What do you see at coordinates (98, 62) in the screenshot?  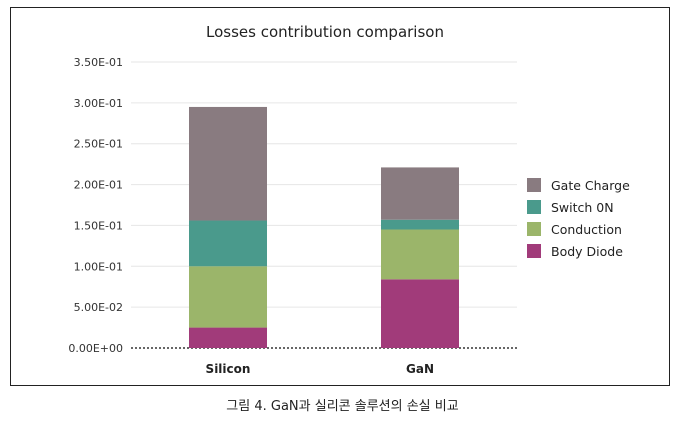 I see `y-tick-label: 3.50E-01` at bounding box center [98, 62].